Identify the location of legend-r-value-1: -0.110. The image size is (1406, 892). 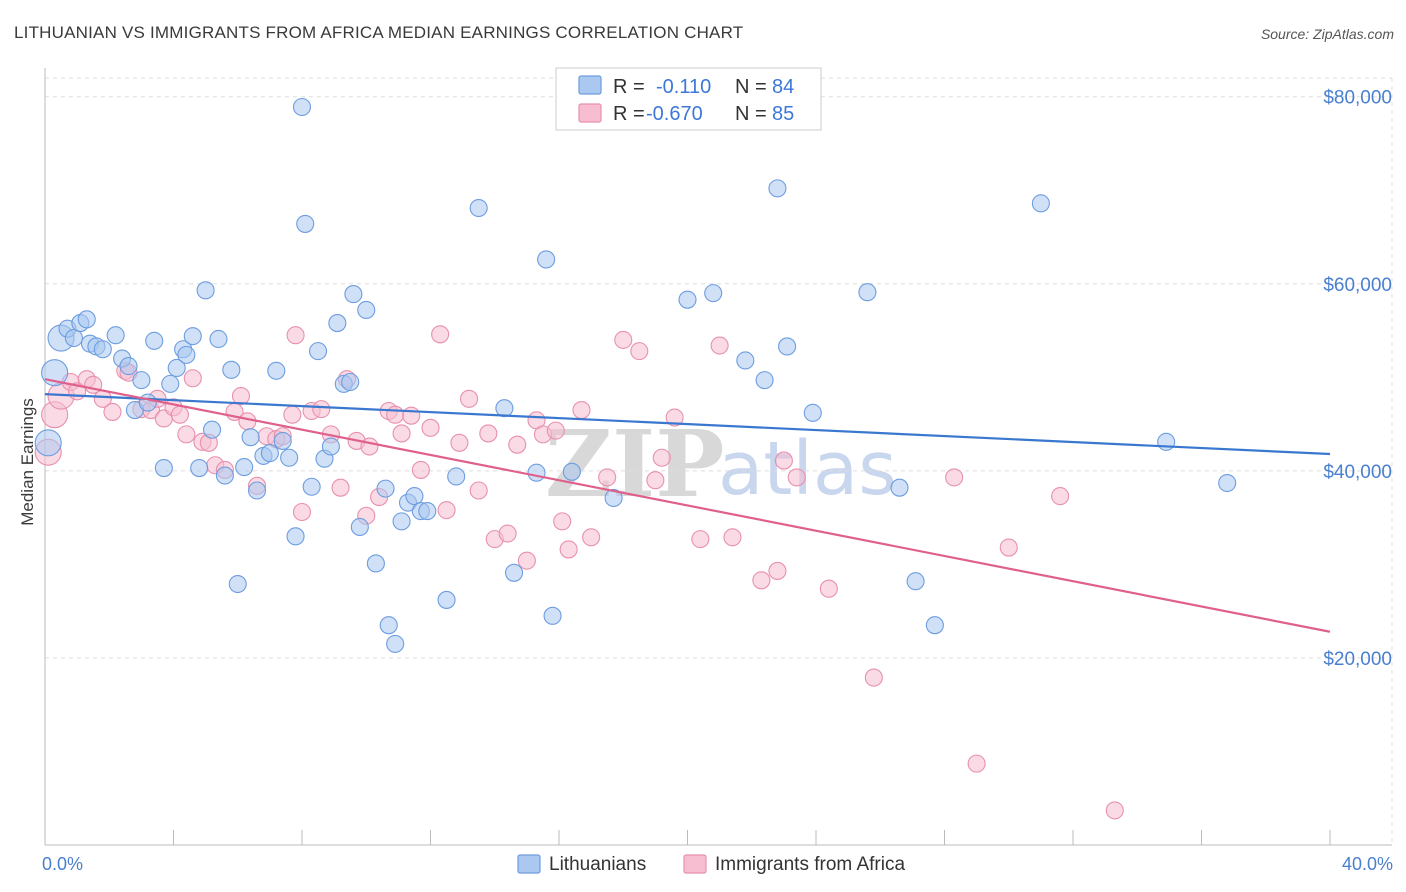
(683, 87).